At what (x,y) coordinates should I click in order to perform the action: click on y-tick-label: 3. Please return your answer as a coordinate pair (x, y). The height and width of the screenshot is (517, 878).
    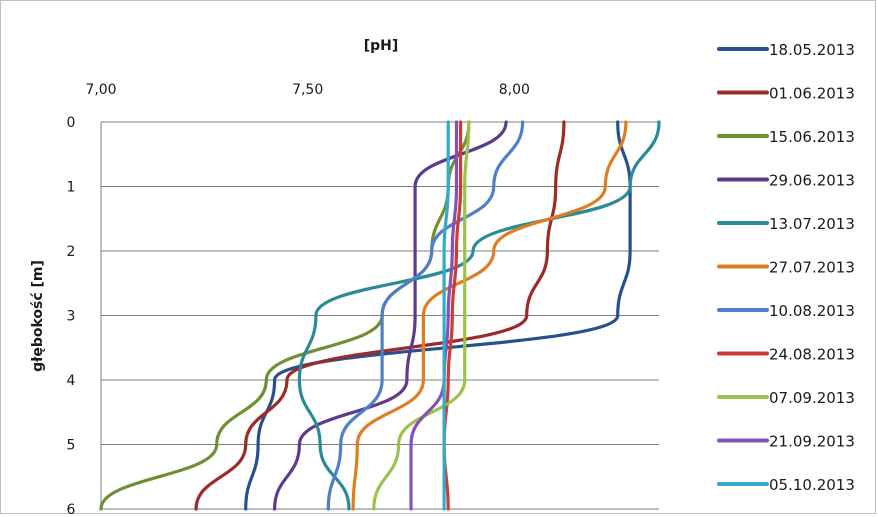
    Looking at the image, I should click on (71, 317).